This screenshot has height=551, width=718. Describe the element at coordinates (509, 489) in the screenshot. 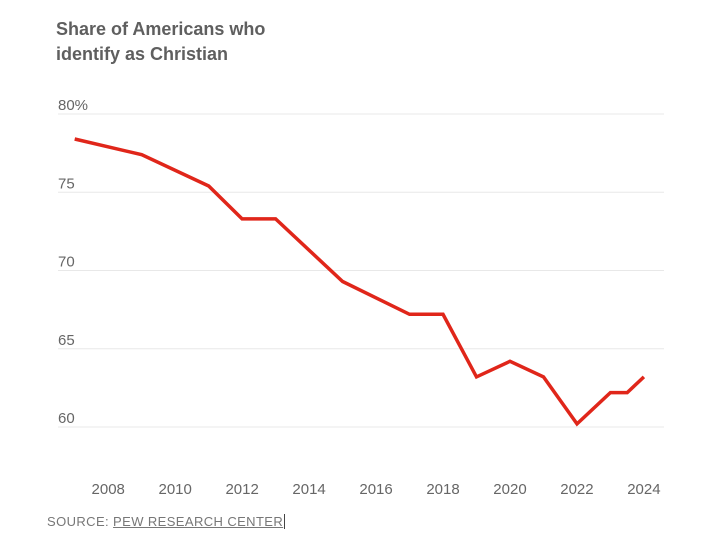

I see `x-tick-label: 2020` at that location.